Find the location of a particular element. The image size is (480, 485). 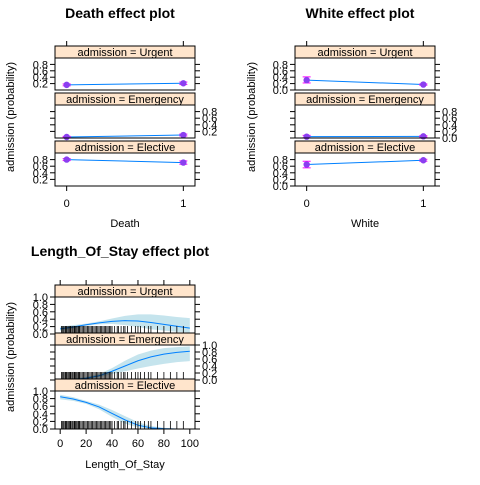

x-tick-label: 20 is located at coordinates (86, 444).